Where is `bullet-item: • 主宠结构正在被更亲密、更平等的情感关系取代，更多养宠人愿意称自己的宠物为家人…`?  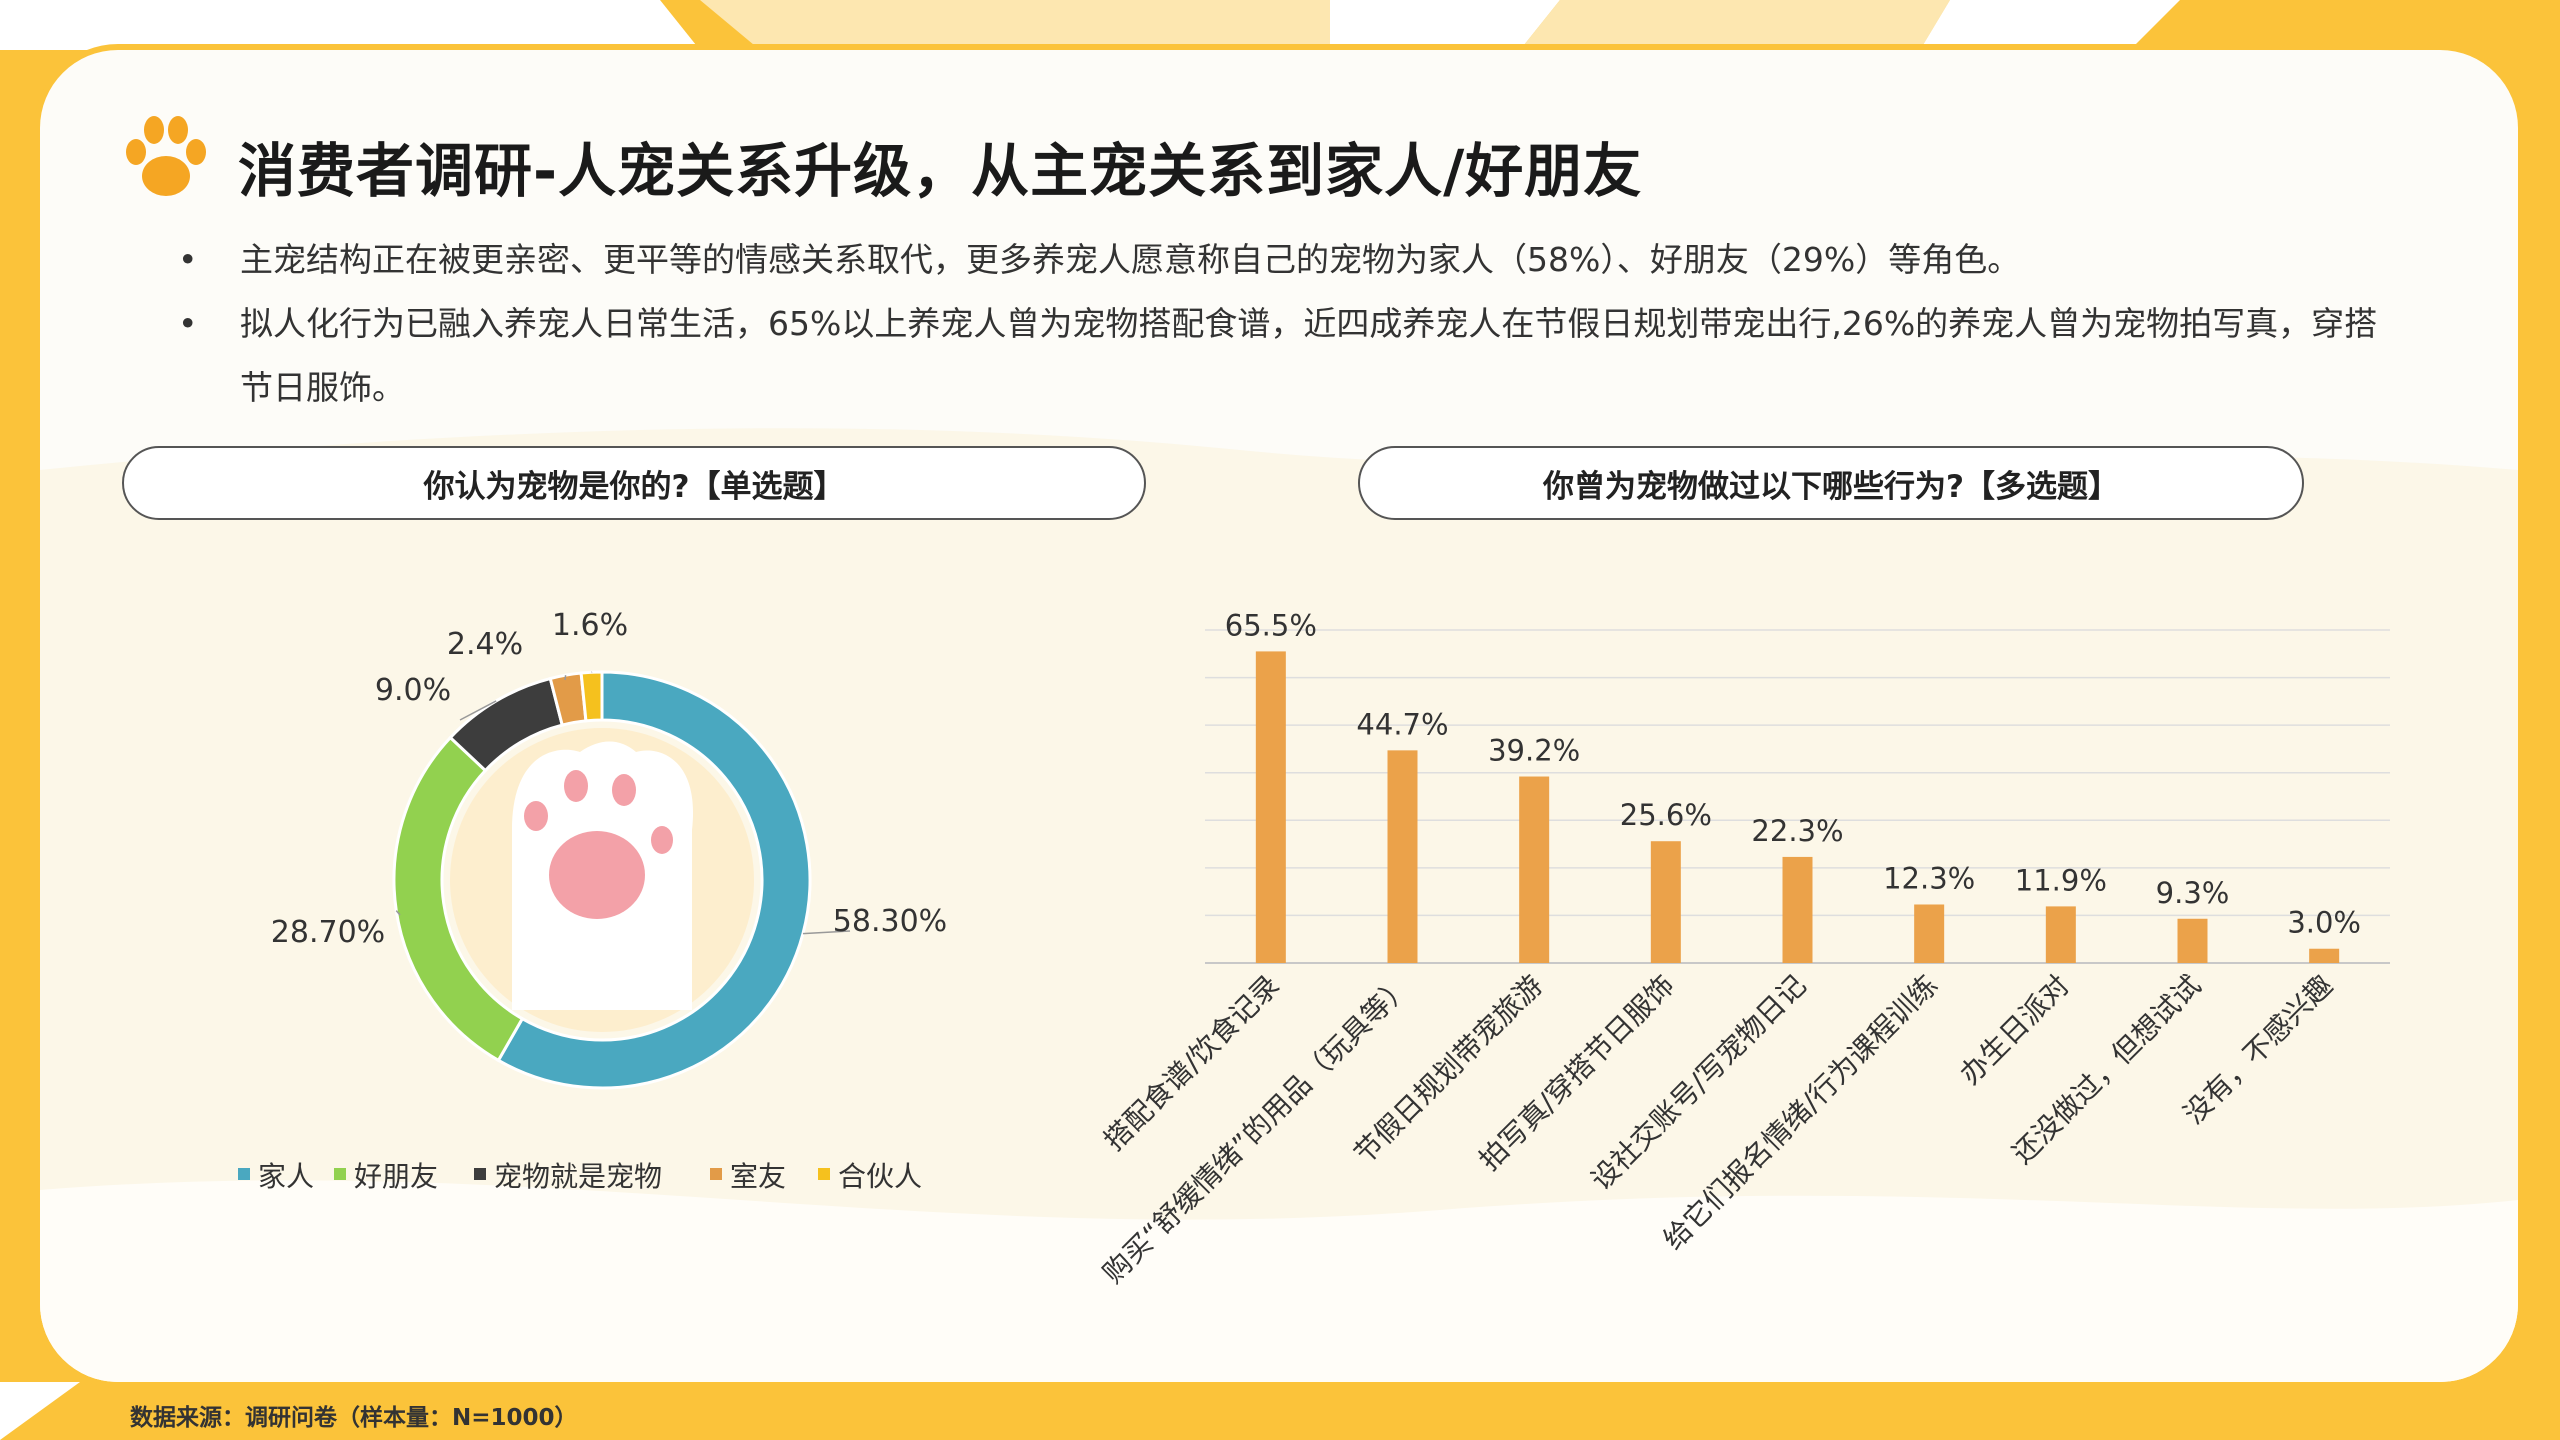 bullet-item: • 主宠结构正在被更亲密、更平等的情感关系取代，更多养宠人愿意称自己的宠物为家人… is located at coordinates (1288, 260).